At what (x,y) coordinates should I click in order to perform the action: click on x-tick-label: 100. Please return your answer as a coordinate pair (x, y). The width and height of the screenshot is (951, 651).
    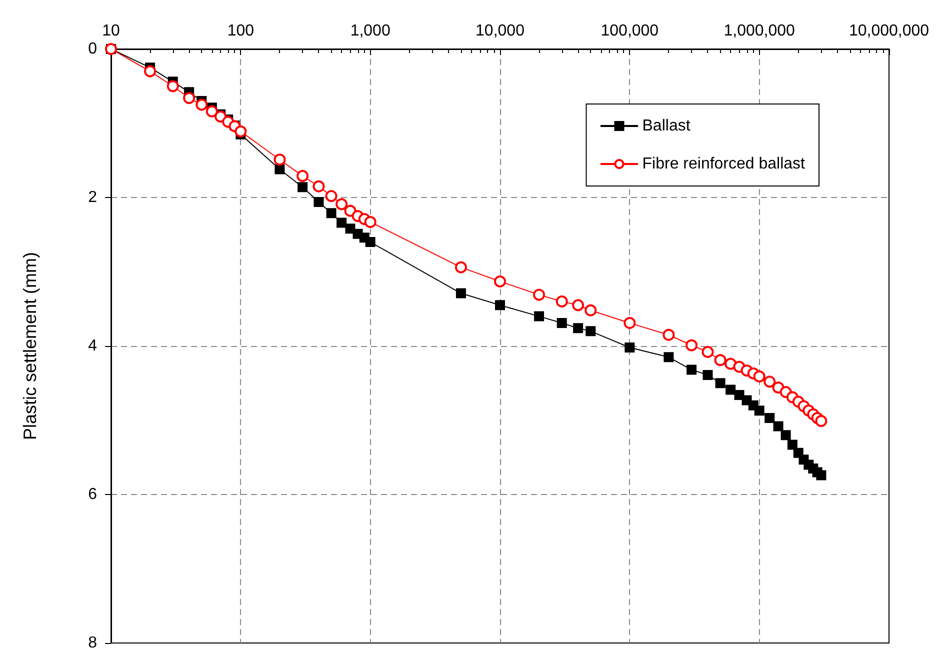
    Looking at the image, I should click on (240, 31).